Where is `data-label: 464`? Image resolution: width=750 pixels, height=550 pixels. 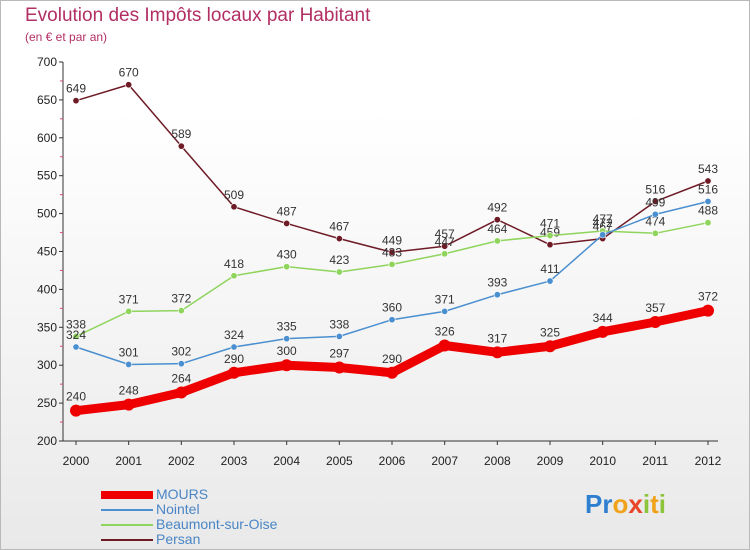
data-label: 464 is located at coordinates (497, 229).